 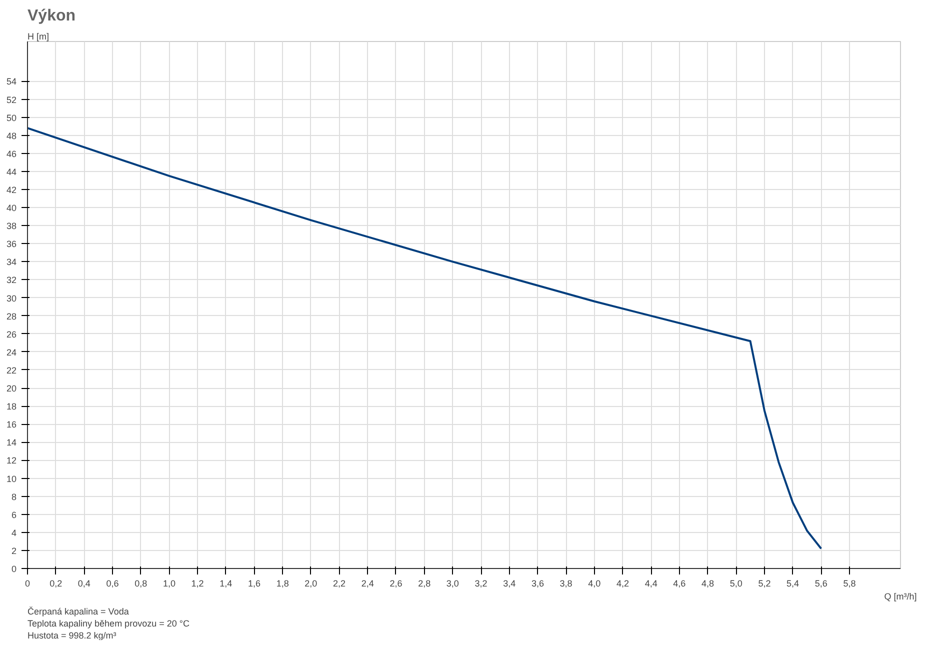 I want to click on y-tick-label: 34, so click(x=11, y=262).